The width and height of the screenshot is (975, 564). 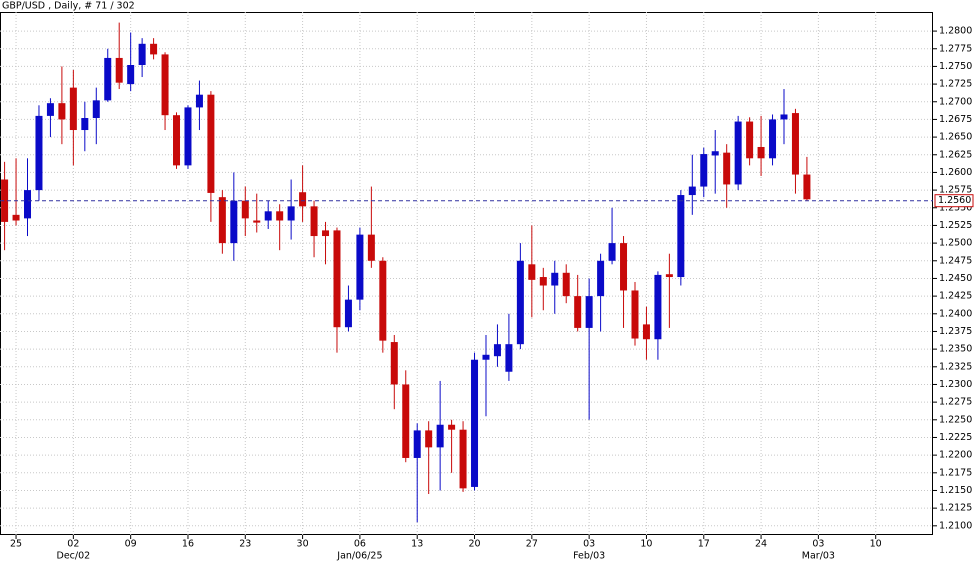 I want to click on y-tick-label: 1.2250, so click(x=955, y=419).